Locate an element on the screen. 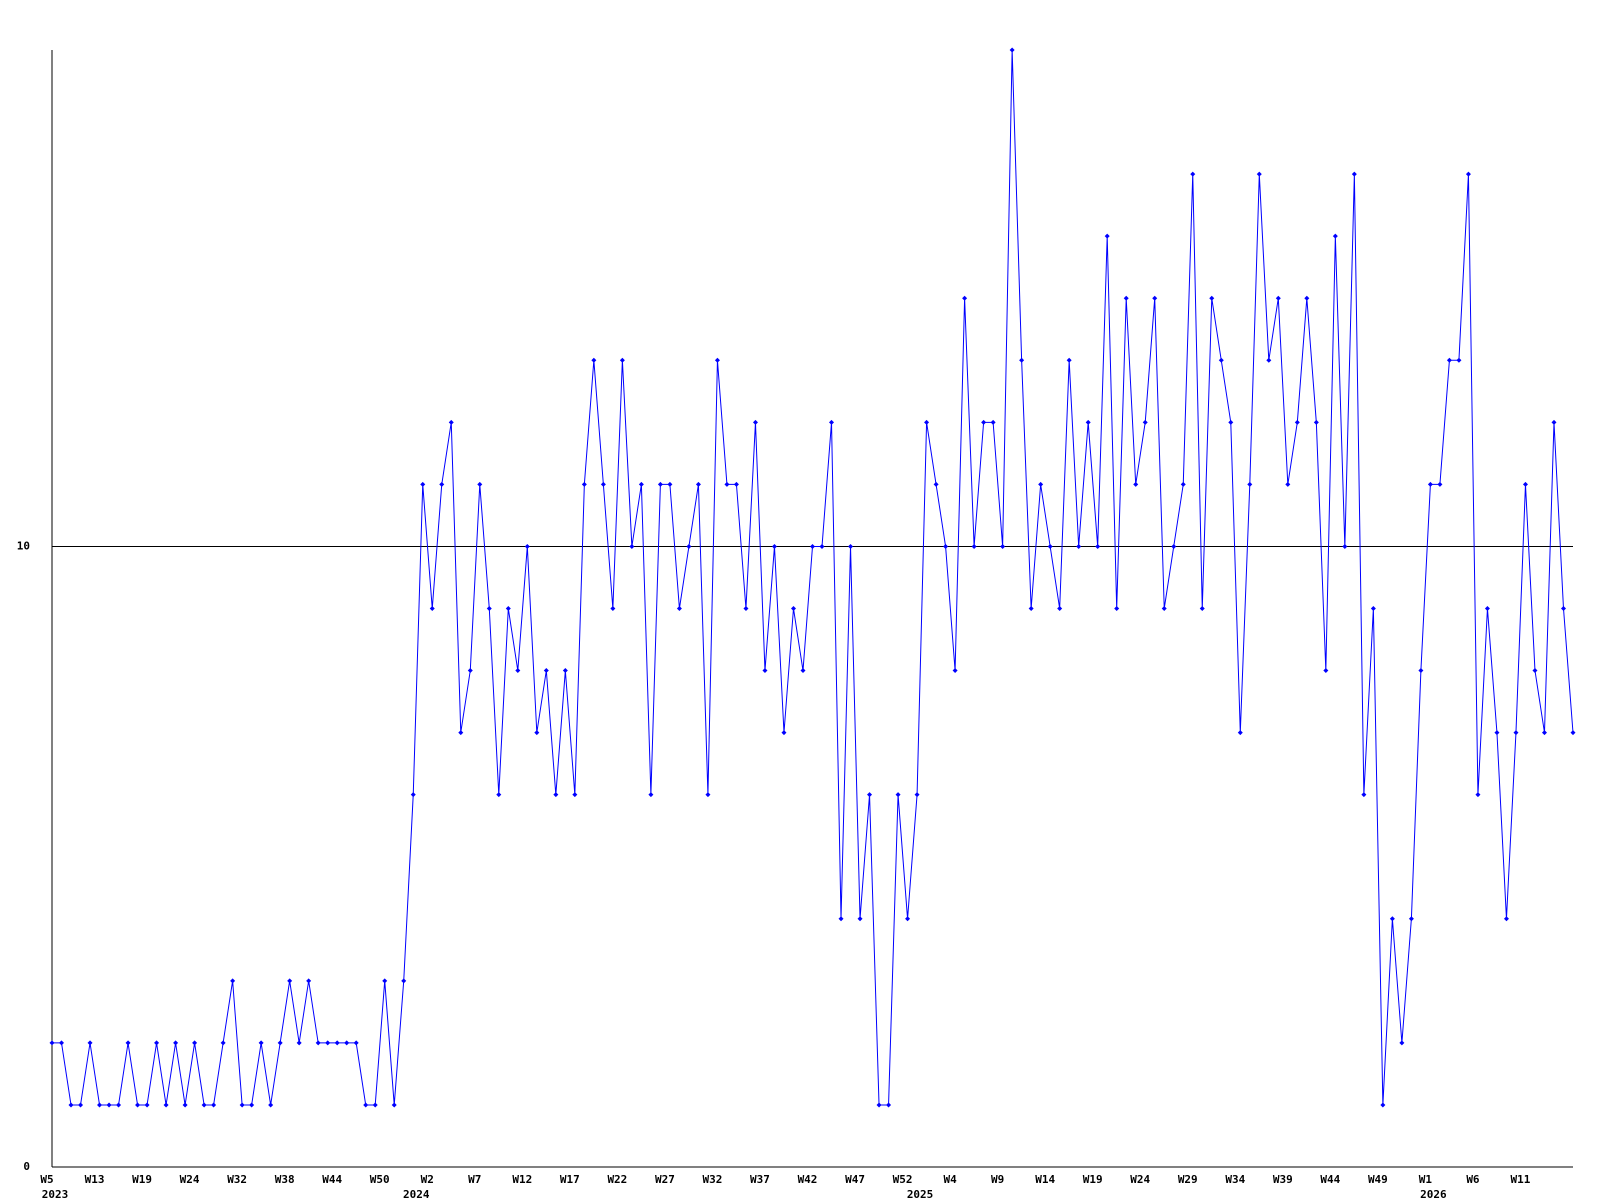 The image size is (1600, 1200). x-tick-label: W29 is located at coordinates (1188, 1179).